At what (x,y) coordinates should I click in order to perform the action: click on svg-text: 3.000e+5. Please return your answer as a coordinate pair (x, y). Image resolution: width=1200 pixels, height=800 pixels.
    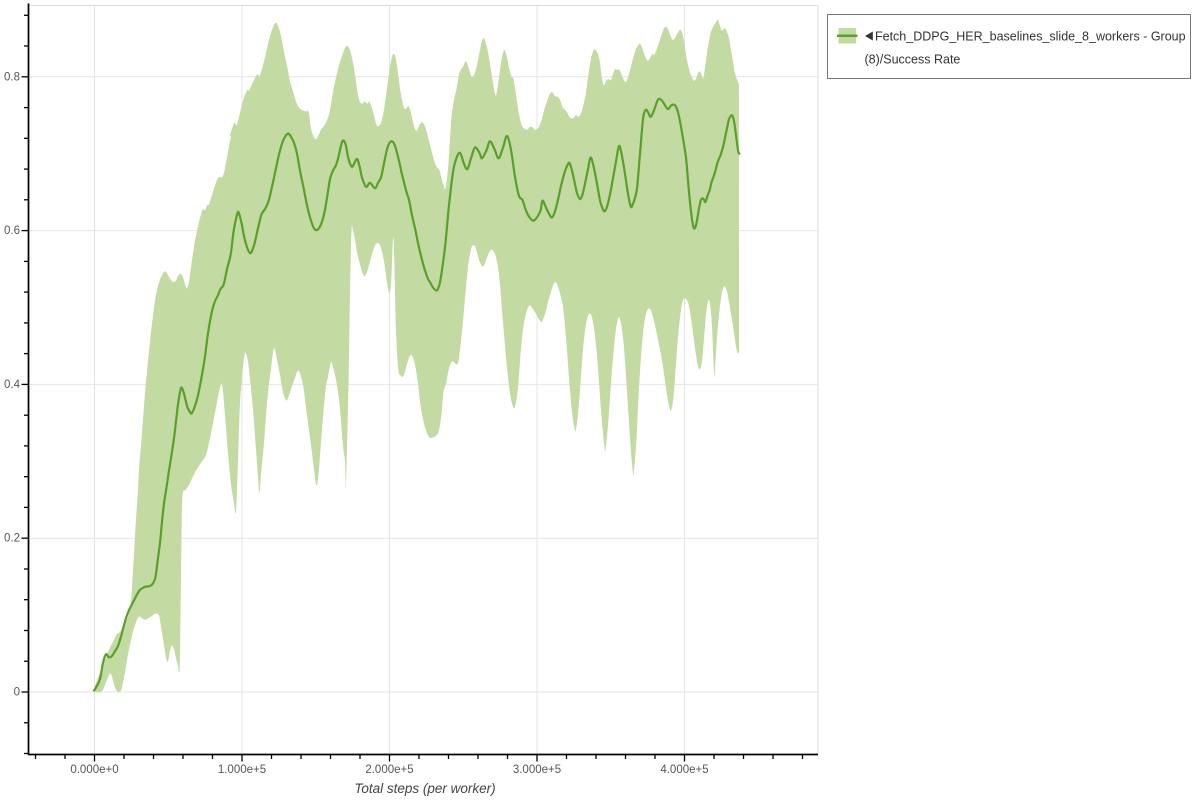
    Looking at the image, I should click on (537, 770).